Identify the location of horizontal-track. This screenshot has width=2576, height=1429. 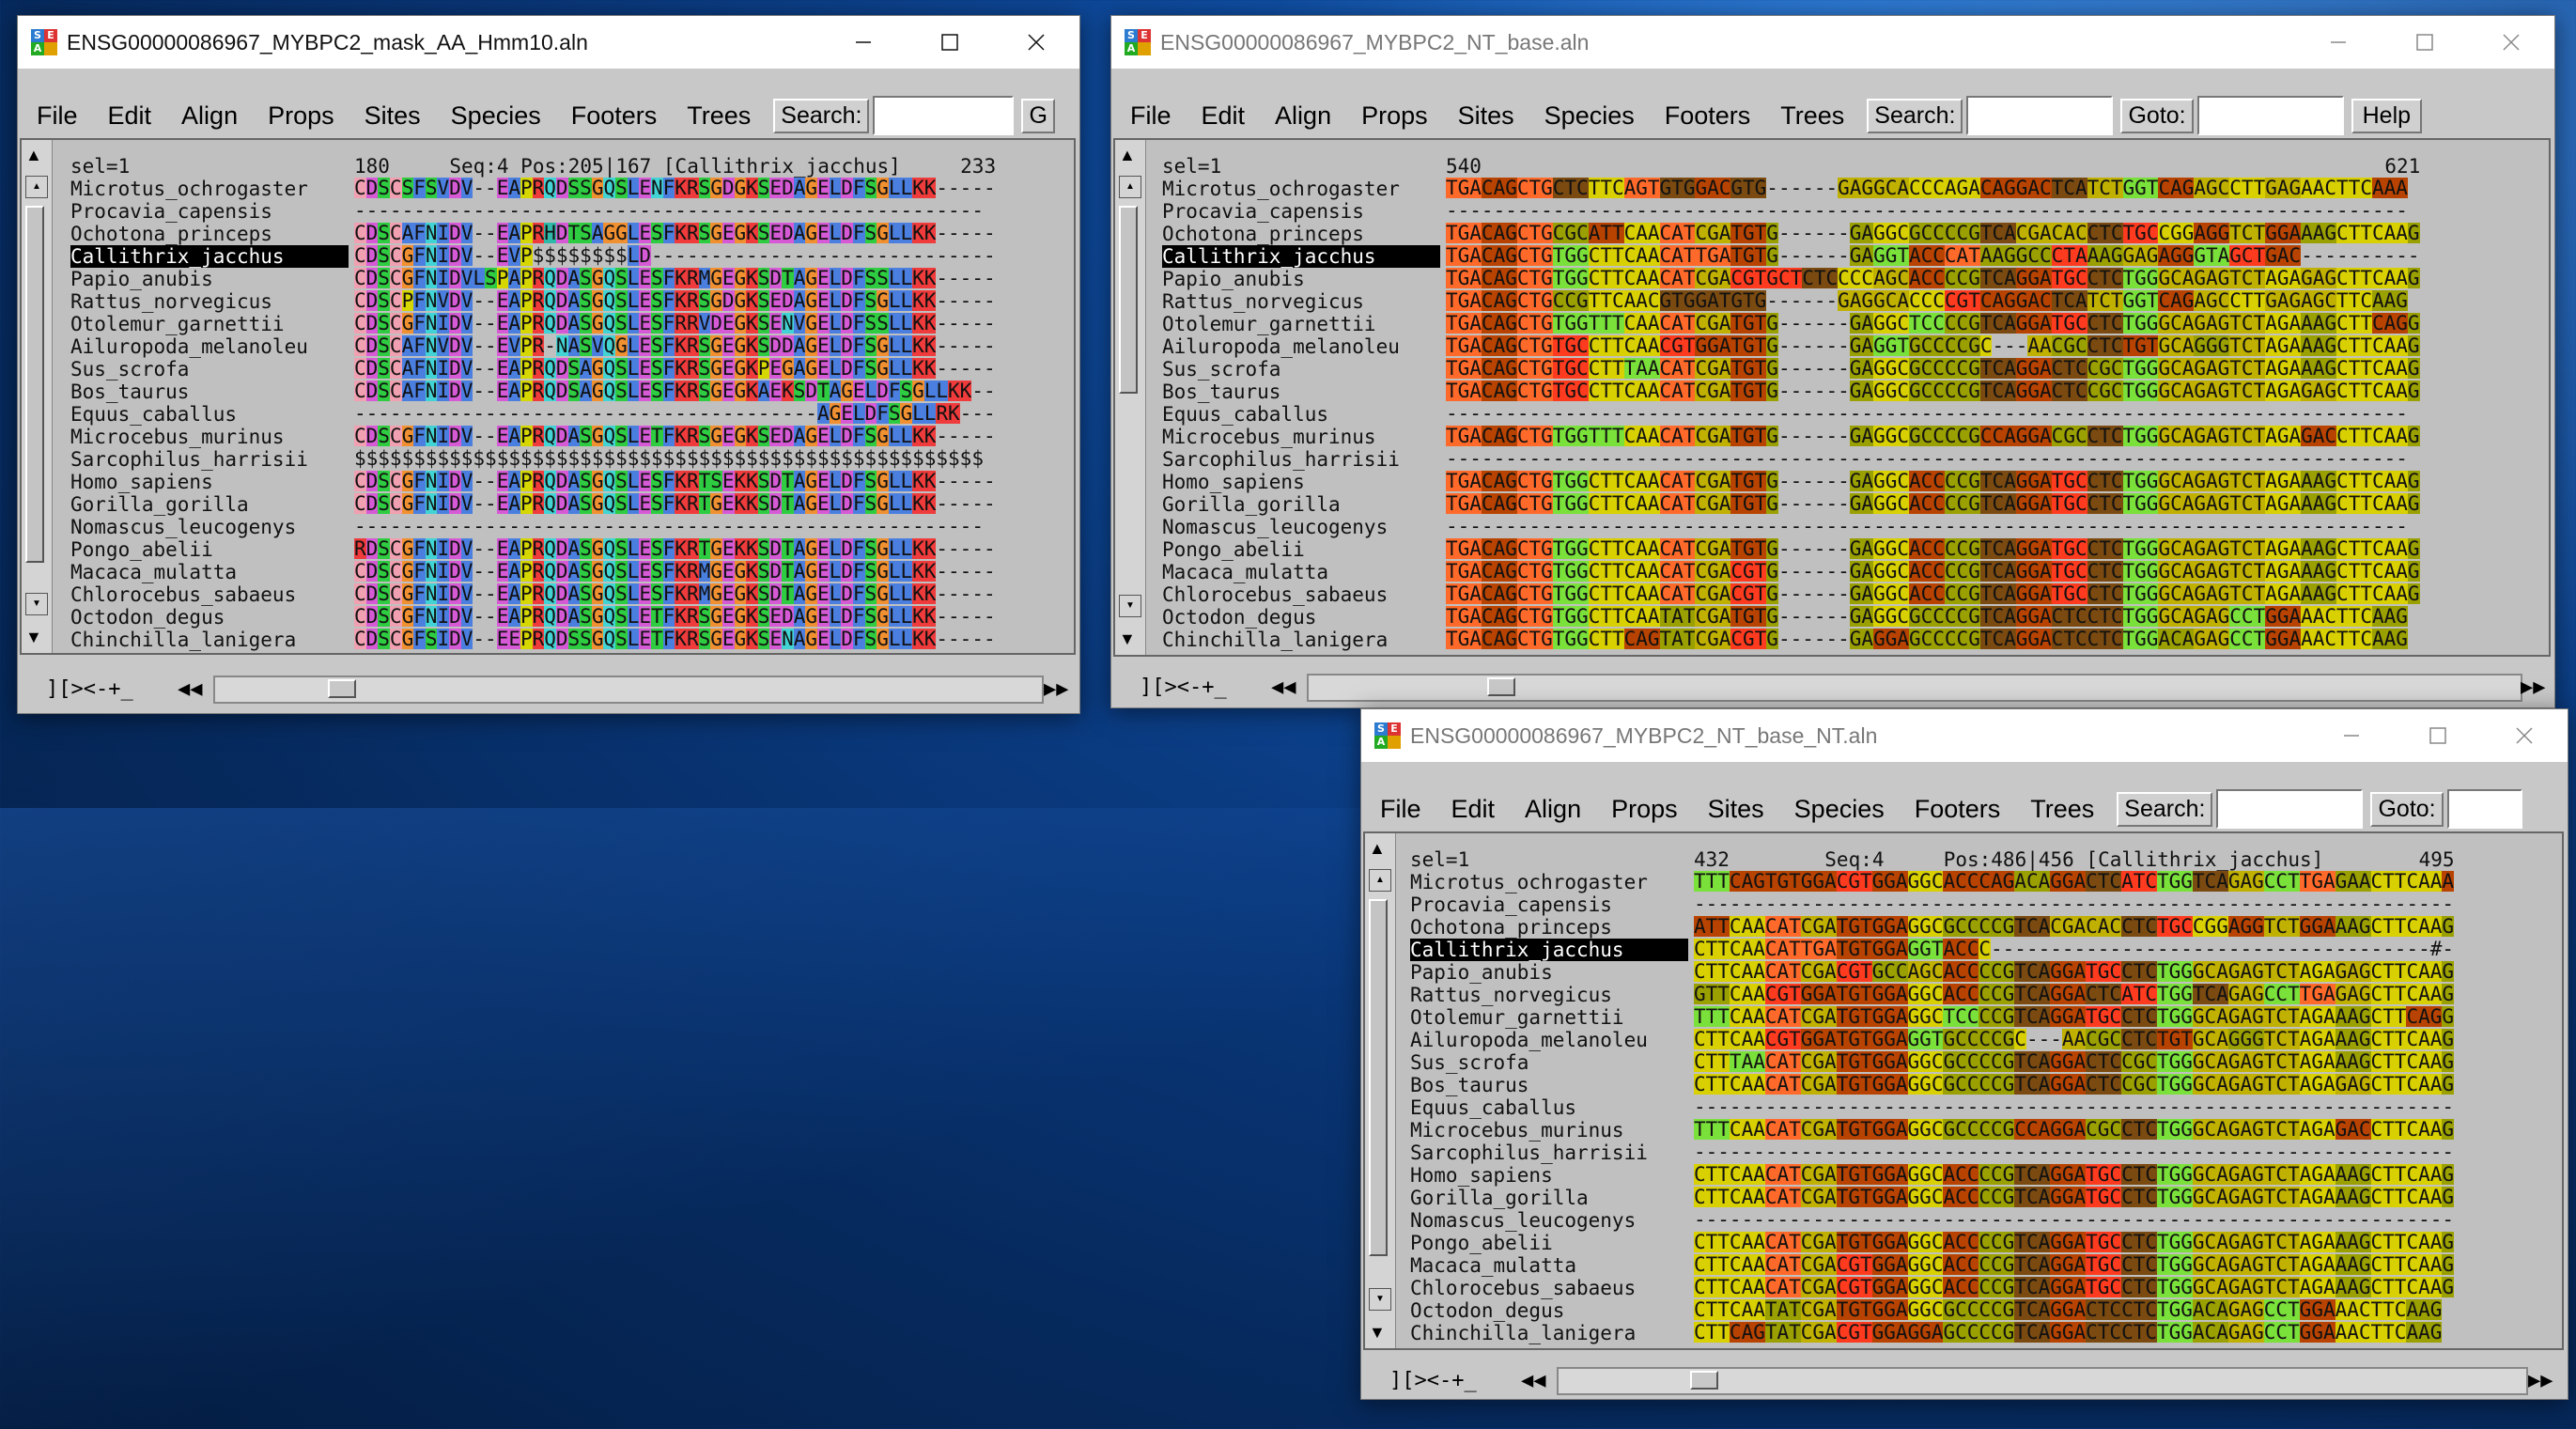
(2042, 1381).